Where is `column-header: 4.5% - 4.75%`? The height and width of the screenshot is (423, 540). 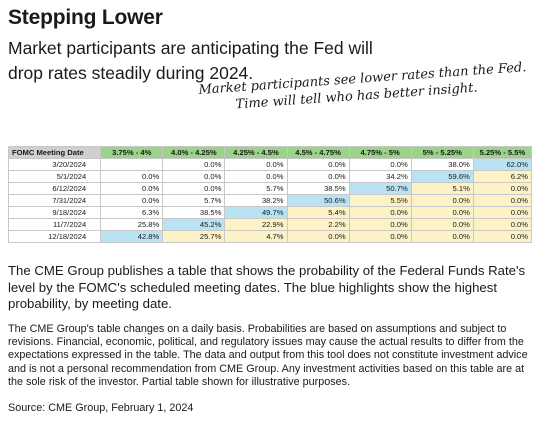
column-header: 4.5% - 4.75% is located at coordinates (318, 152).